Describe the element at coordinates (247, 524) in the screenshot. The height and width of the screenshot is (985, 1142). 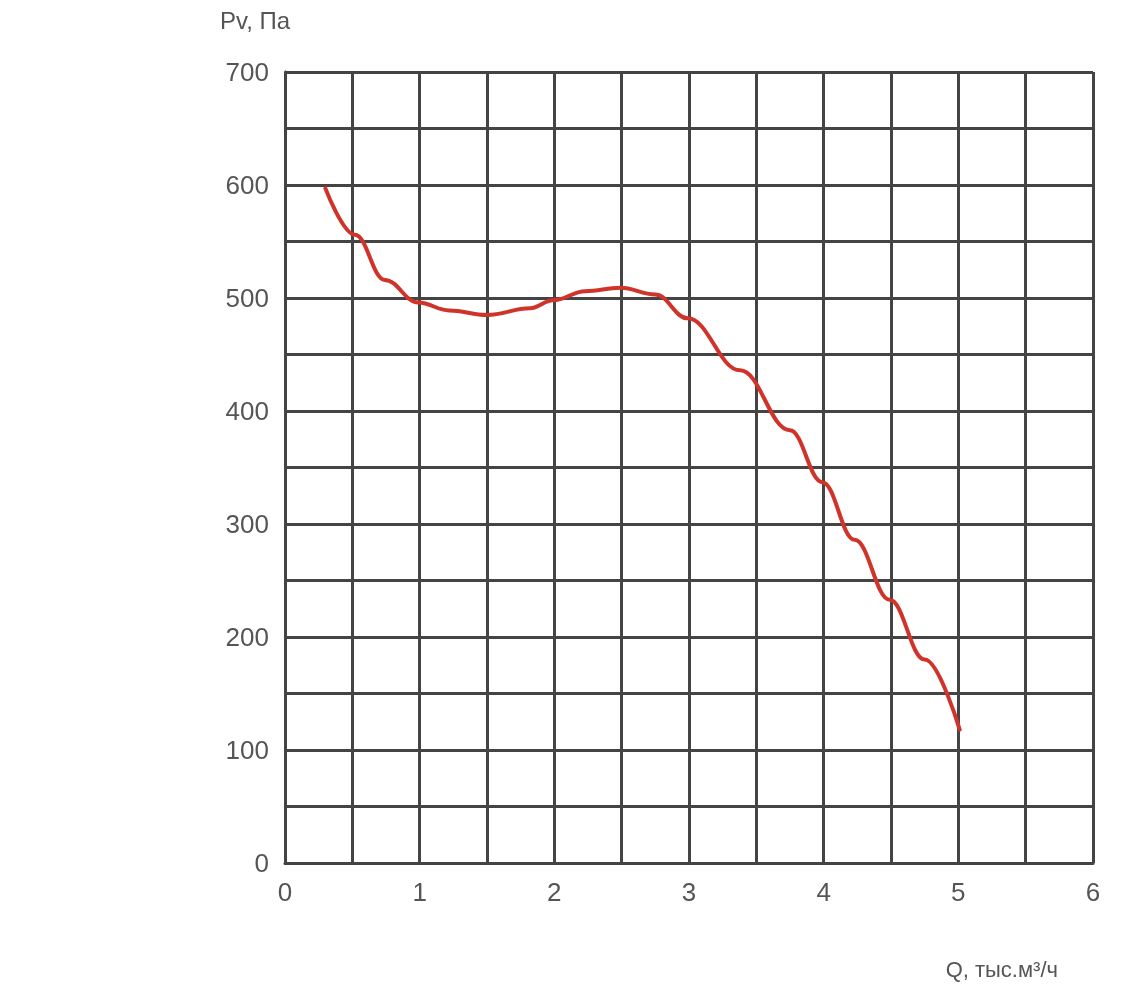
I see `y-tick-label: 300` at that location.